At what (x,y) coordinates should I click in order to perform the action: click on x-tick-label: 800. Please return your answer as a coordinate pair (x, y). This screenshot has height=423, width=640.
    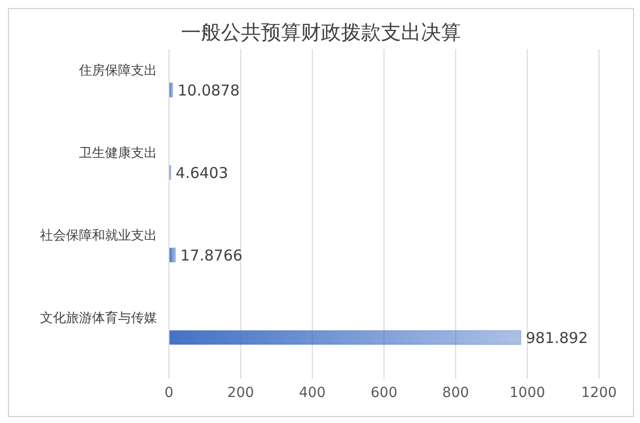
    Looking at the image, I should click on (456, 392).